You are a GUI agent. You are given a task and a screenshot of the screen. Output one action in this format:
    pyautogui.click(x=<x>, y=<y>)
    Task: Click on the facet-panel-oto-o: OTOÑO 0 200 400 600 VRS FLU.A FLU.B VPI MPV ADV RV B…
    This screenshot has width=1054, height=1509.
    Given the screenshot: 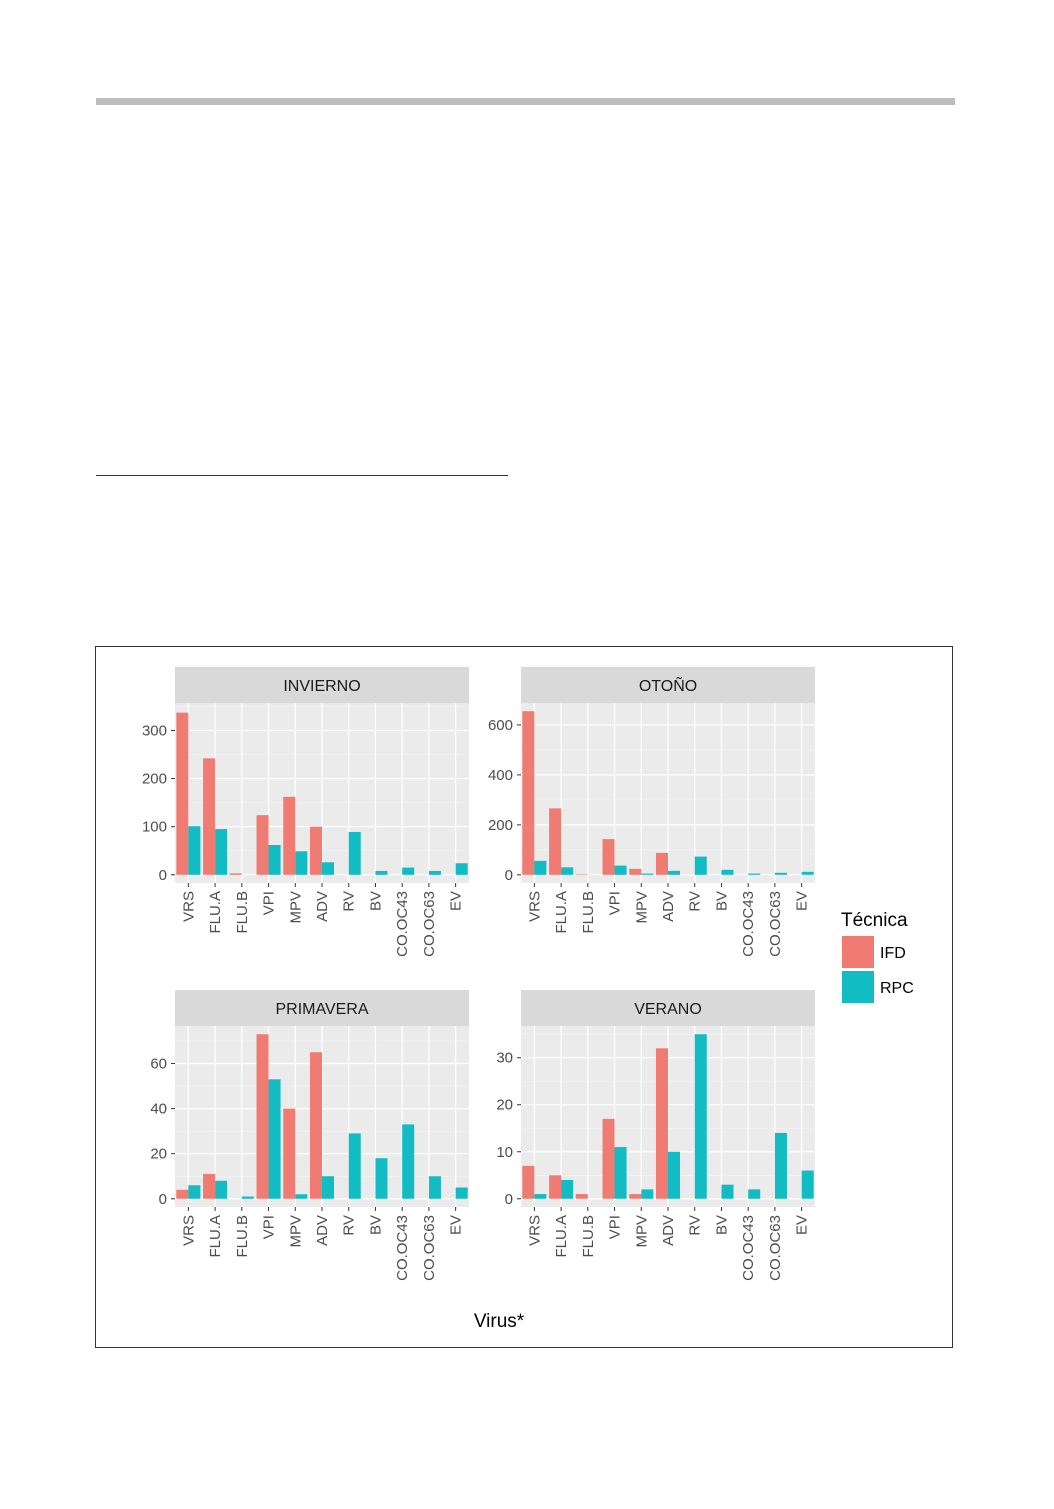 What is the action you would take?
    pyautogui.click(x=651, y=812)
    